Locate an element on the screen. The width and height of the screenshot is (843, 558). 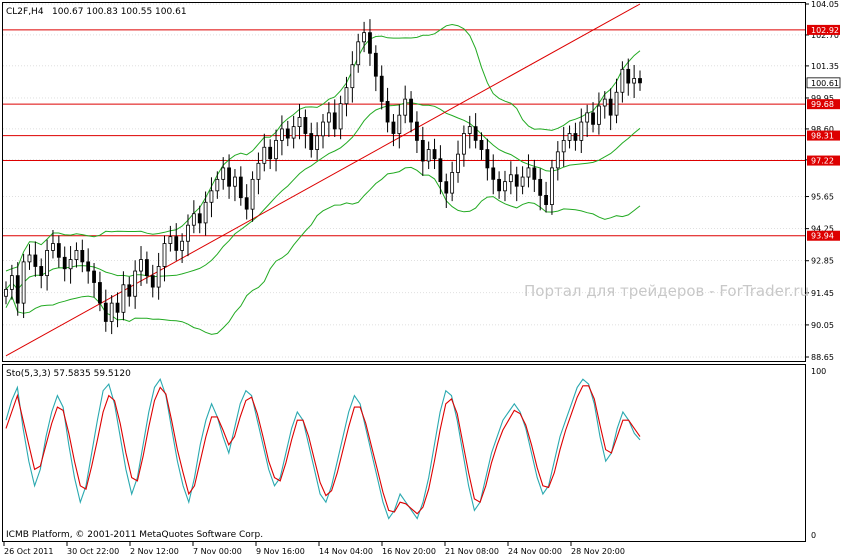
price-tick-label: 90.05 is located at coordinates (822, 325).